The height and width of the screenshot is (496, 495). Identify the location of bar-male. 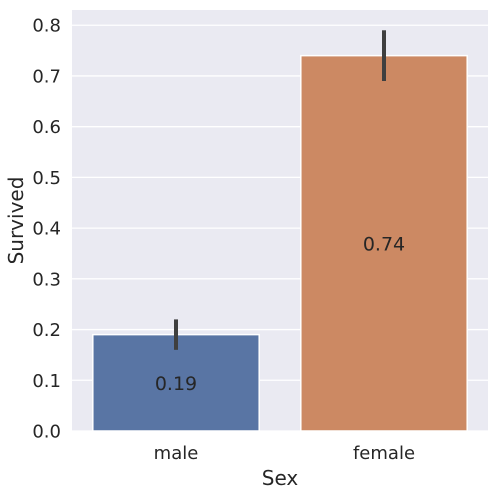
(176, 382).